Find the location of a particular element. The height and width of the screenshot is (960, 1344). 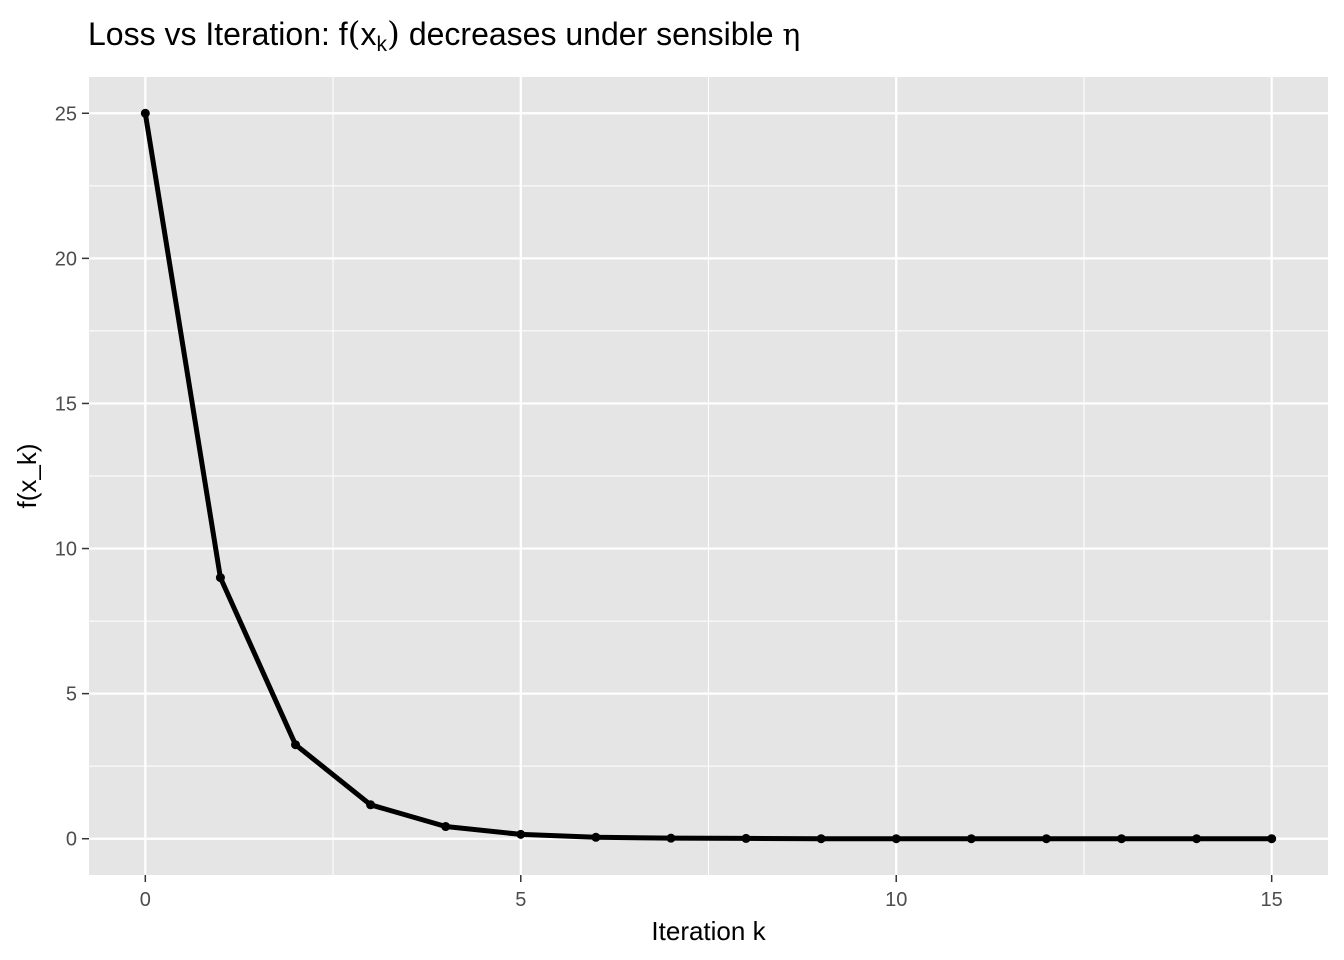

y-axis-label: f(x_k) is located at coordinates (27, 476).